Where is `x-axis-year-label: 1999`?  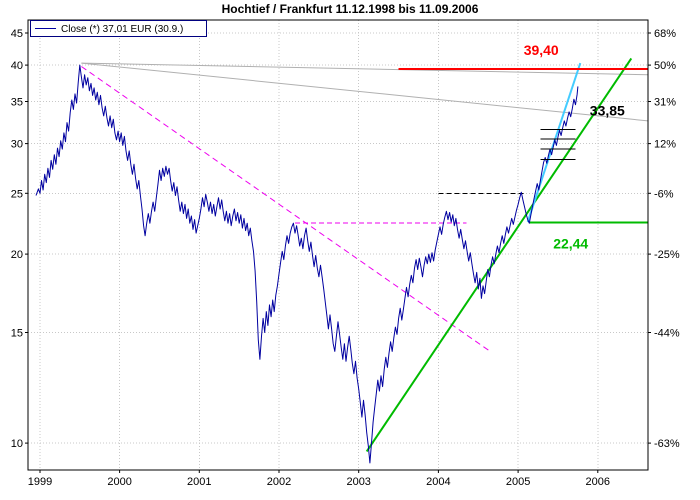 x-axis-year-label: 1999 is located at coordinates (40, 482).